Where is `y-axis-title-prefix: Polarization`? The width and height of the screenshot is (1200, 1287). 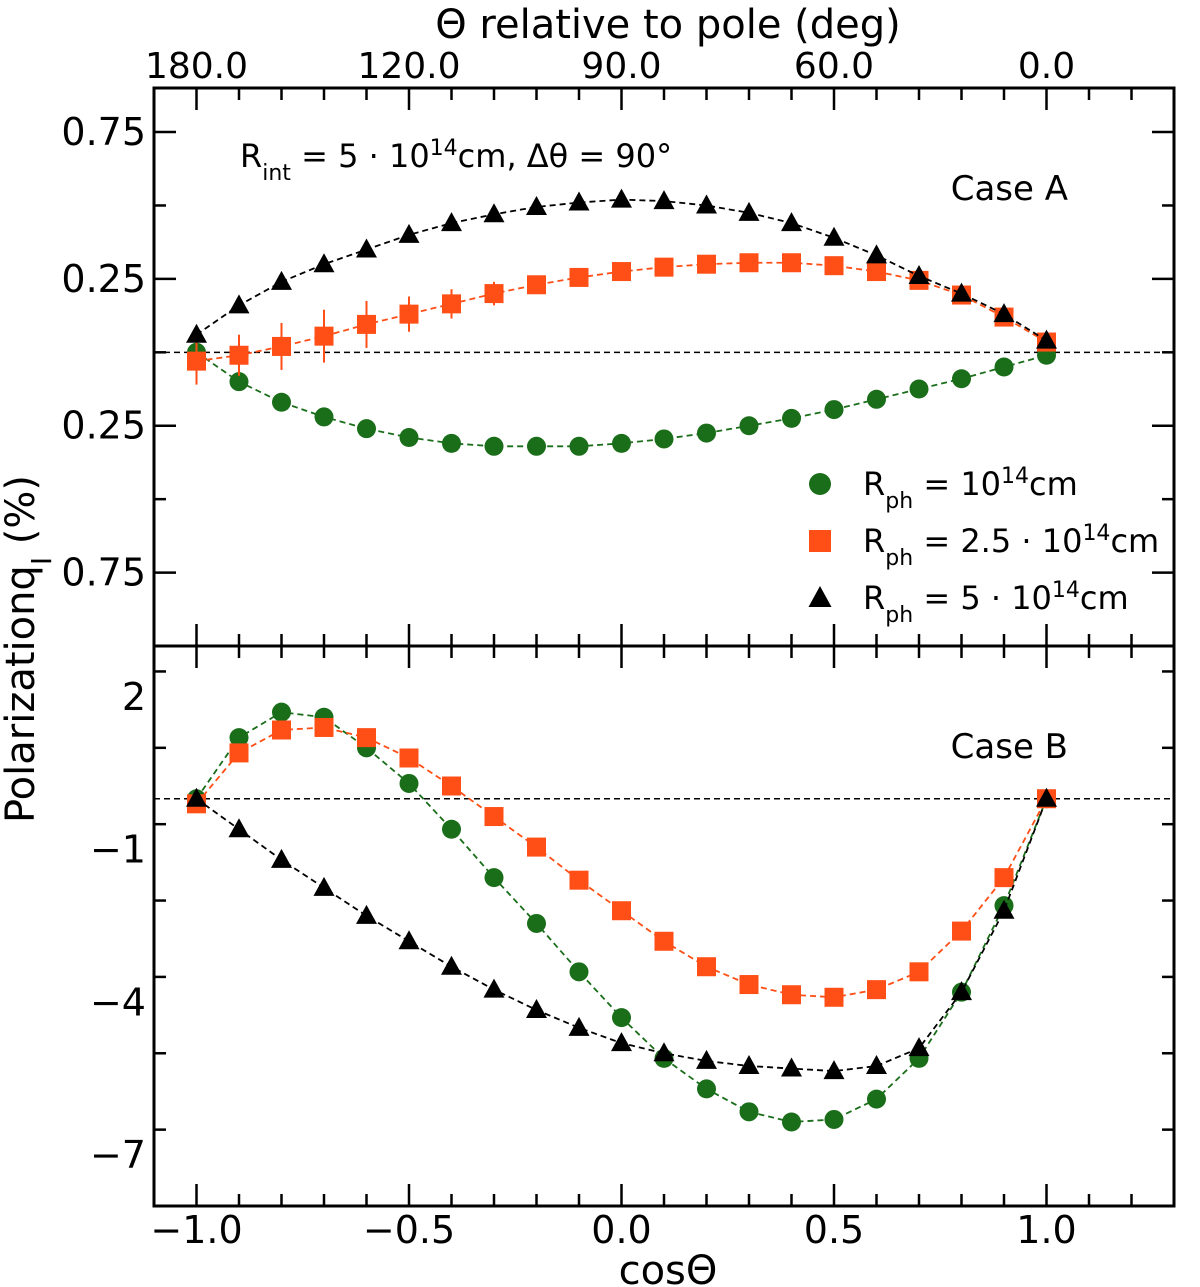
y-axis-title-prefix: Polarization is located at coordinates (22, 707).